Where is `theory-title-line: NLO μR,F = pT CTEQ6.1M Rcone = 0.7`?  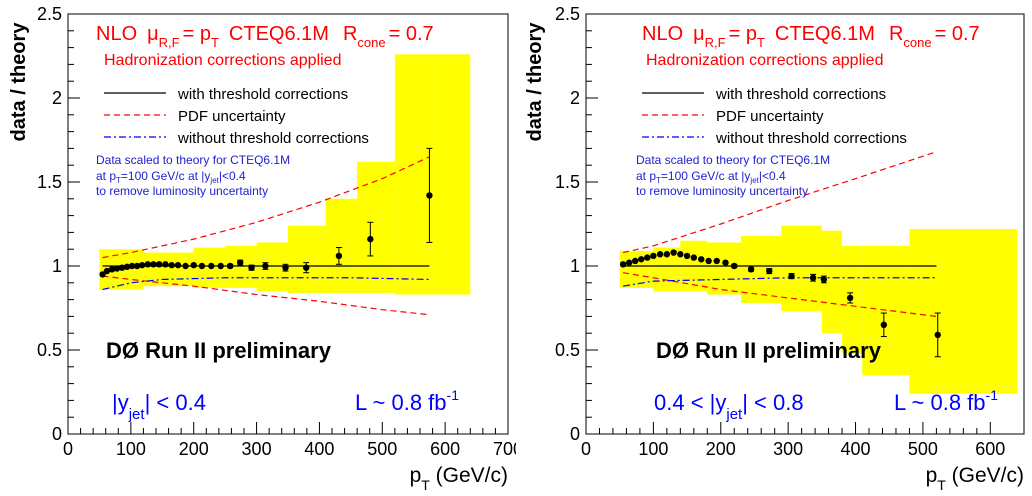 theory-title-line: NLO μR,F = pT CTEQ6.1M Rcone = 0.7 is located at coordinates (811, 36).